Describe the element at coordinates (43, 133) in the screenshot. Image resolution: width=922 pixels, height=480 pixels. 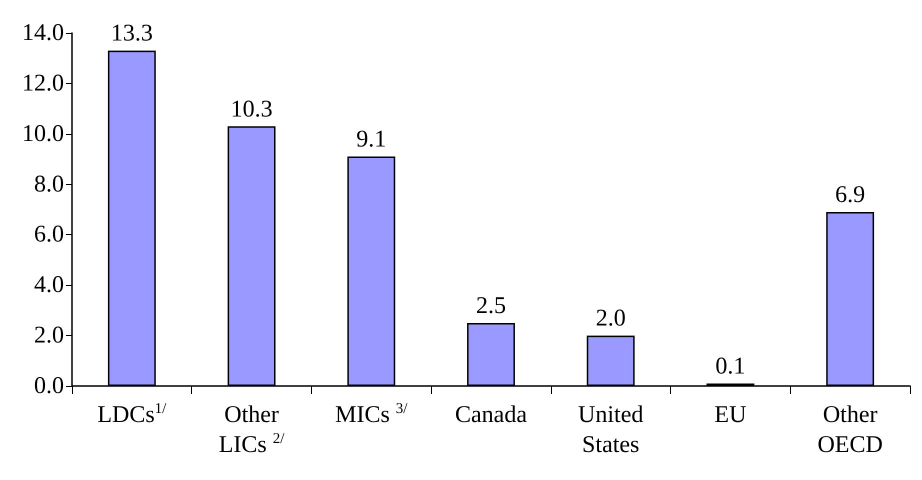
I see `y-tick-label: 10.0` at that location.